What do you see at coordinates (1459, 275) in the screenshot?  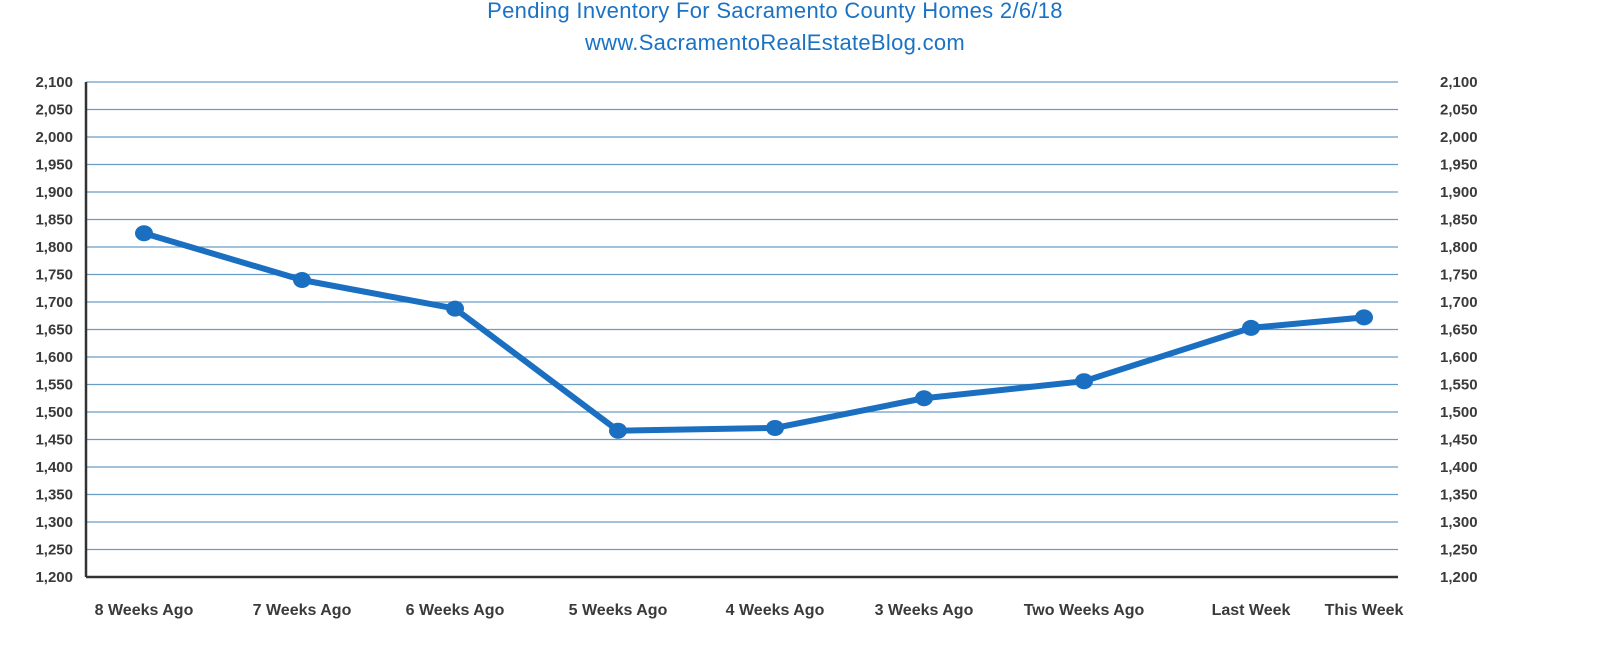 I see `y-tick-label-right: 1,750` at bounding box center [1459, 275].